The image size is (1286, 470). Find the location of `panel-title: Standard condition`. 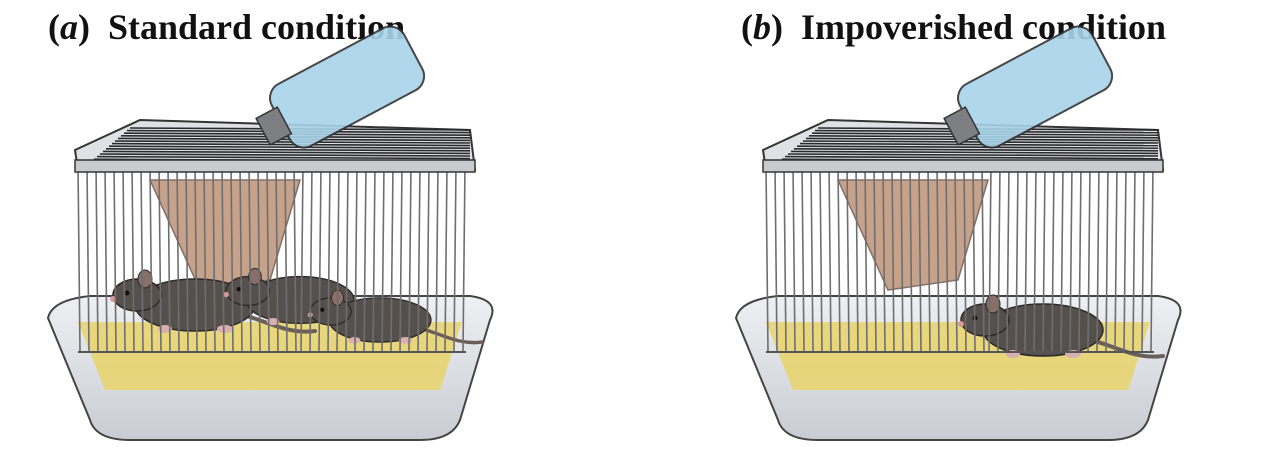

panel-title: Standard condition is located at coordinates (257, 27).